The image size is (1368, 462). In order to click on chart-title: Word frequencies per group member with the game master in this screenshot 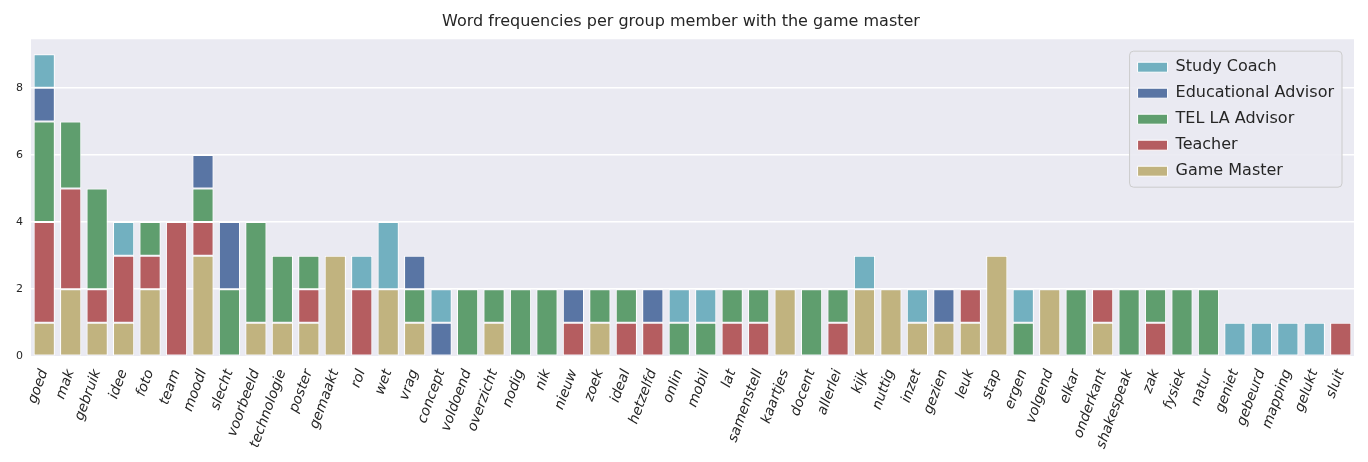, I will do `click(681, 20)`.